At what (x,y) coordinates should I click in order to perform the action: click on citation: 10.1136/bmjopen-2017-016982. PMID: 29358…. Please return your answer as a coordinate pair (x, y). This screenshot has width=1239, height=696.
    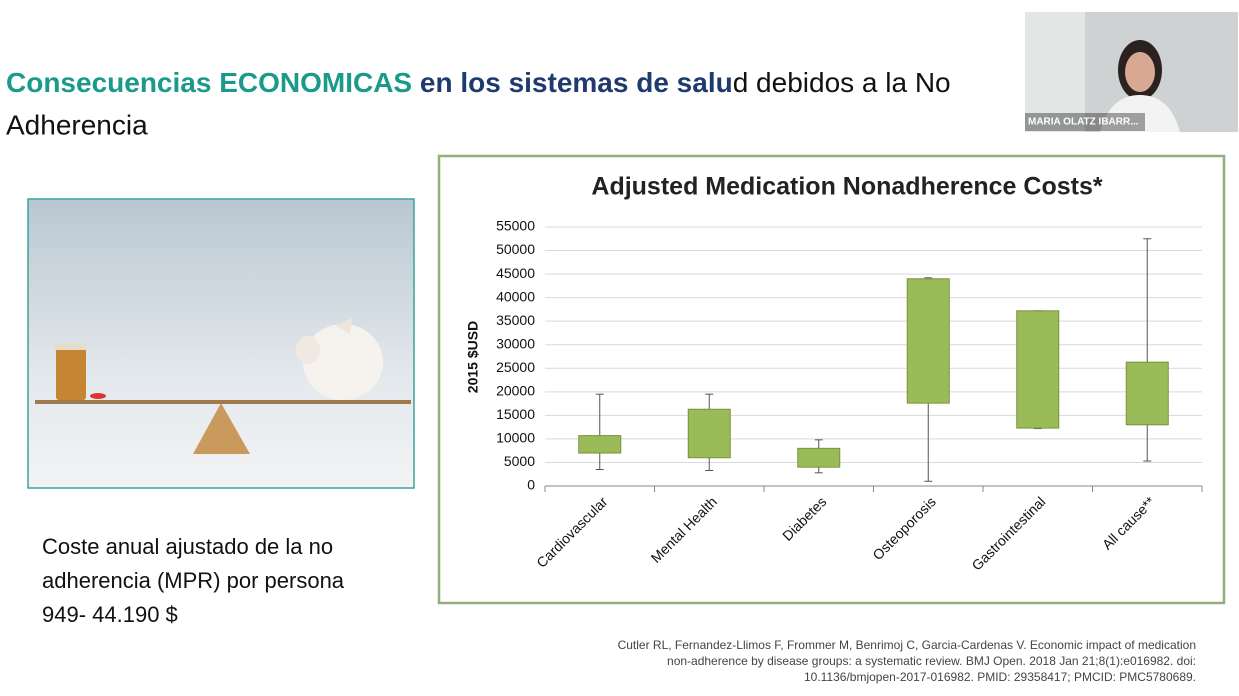
    Looking at the image, I should click on (1000, 677).